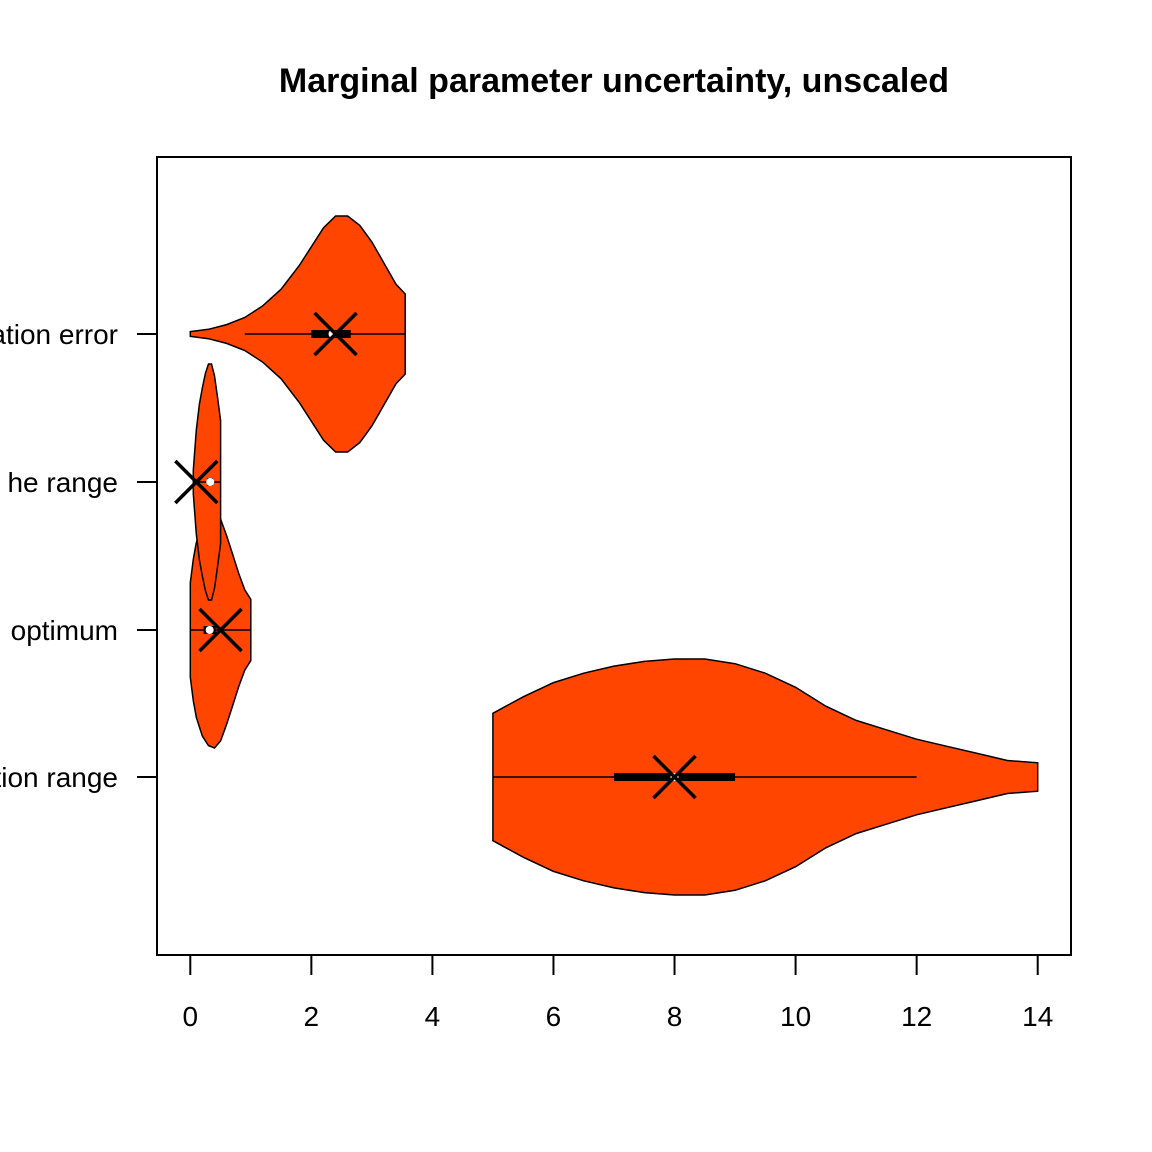 The height and width of the screenshot is (1152, 1152). What do you see at coordinates (433, 1016) in the screenshot?
I see `x-tick-label: 4` at bounding box center [433, 1016].